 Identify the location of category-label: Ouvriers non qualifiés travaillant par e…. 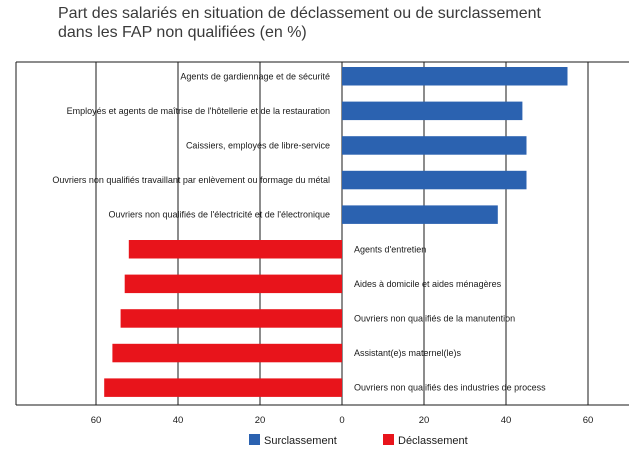
(191, 180).